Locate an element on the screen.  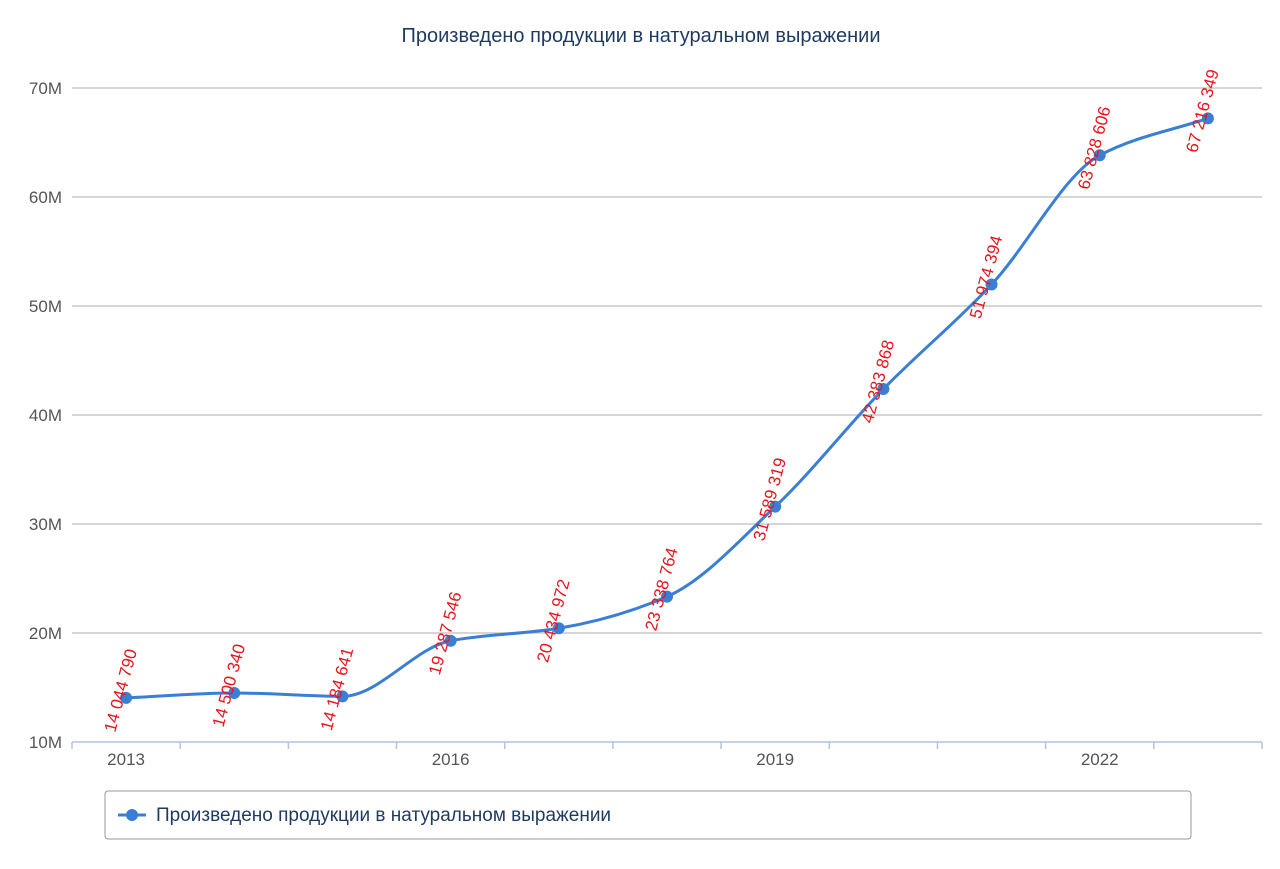
y-tick-label: 10M is located at coordinates (45, 742).